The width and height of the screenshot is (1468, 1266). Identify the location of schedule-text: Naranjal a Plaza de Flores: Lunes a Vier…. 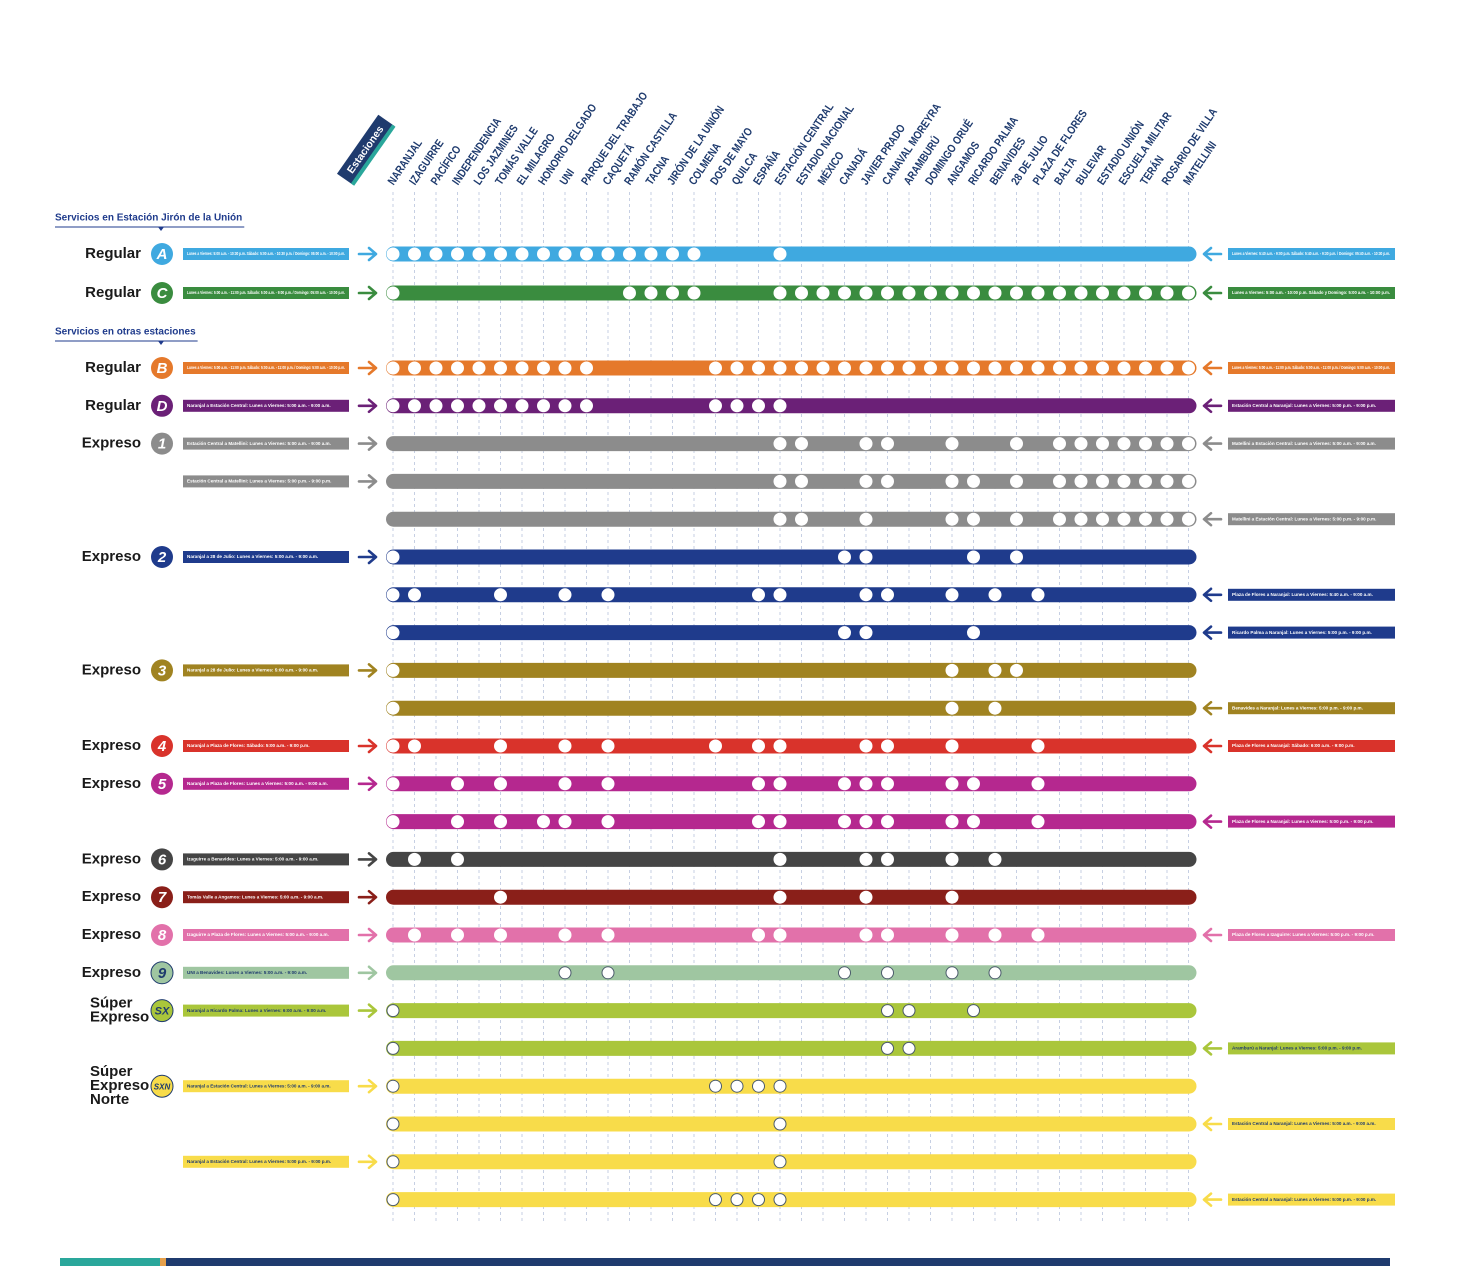
(257, 783).